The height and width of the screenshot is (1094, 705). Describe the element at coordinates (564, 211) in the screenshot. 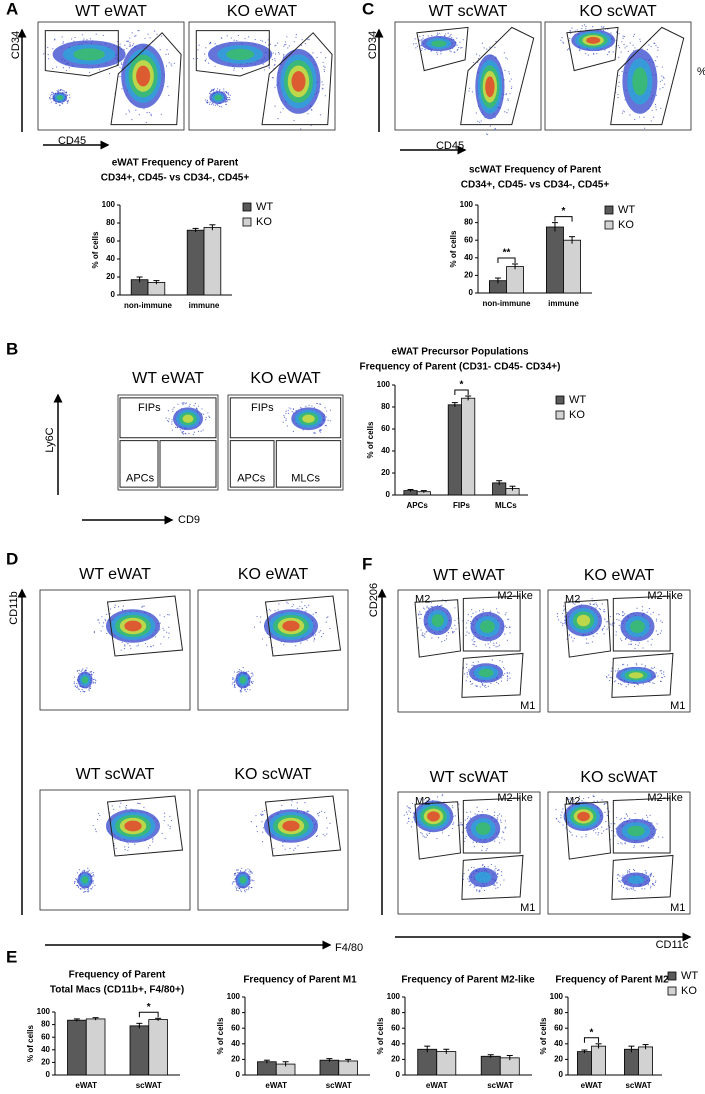

I see `significance-label: *` at that location.